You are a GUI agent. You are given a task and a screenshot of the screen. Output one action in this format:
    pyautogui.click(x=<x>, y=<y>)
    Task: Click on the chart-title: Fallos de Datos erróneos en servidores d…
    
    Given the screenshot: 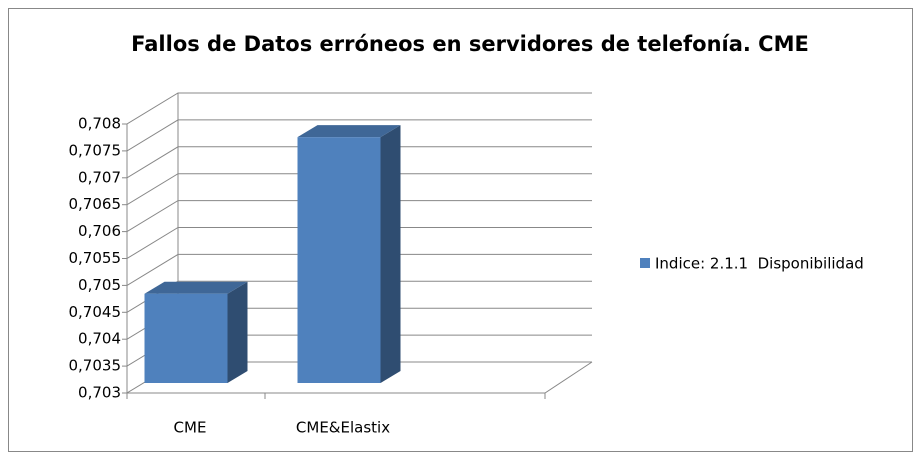 What is the action you would take?
    pyautogui.click(x=470, y=44)
    